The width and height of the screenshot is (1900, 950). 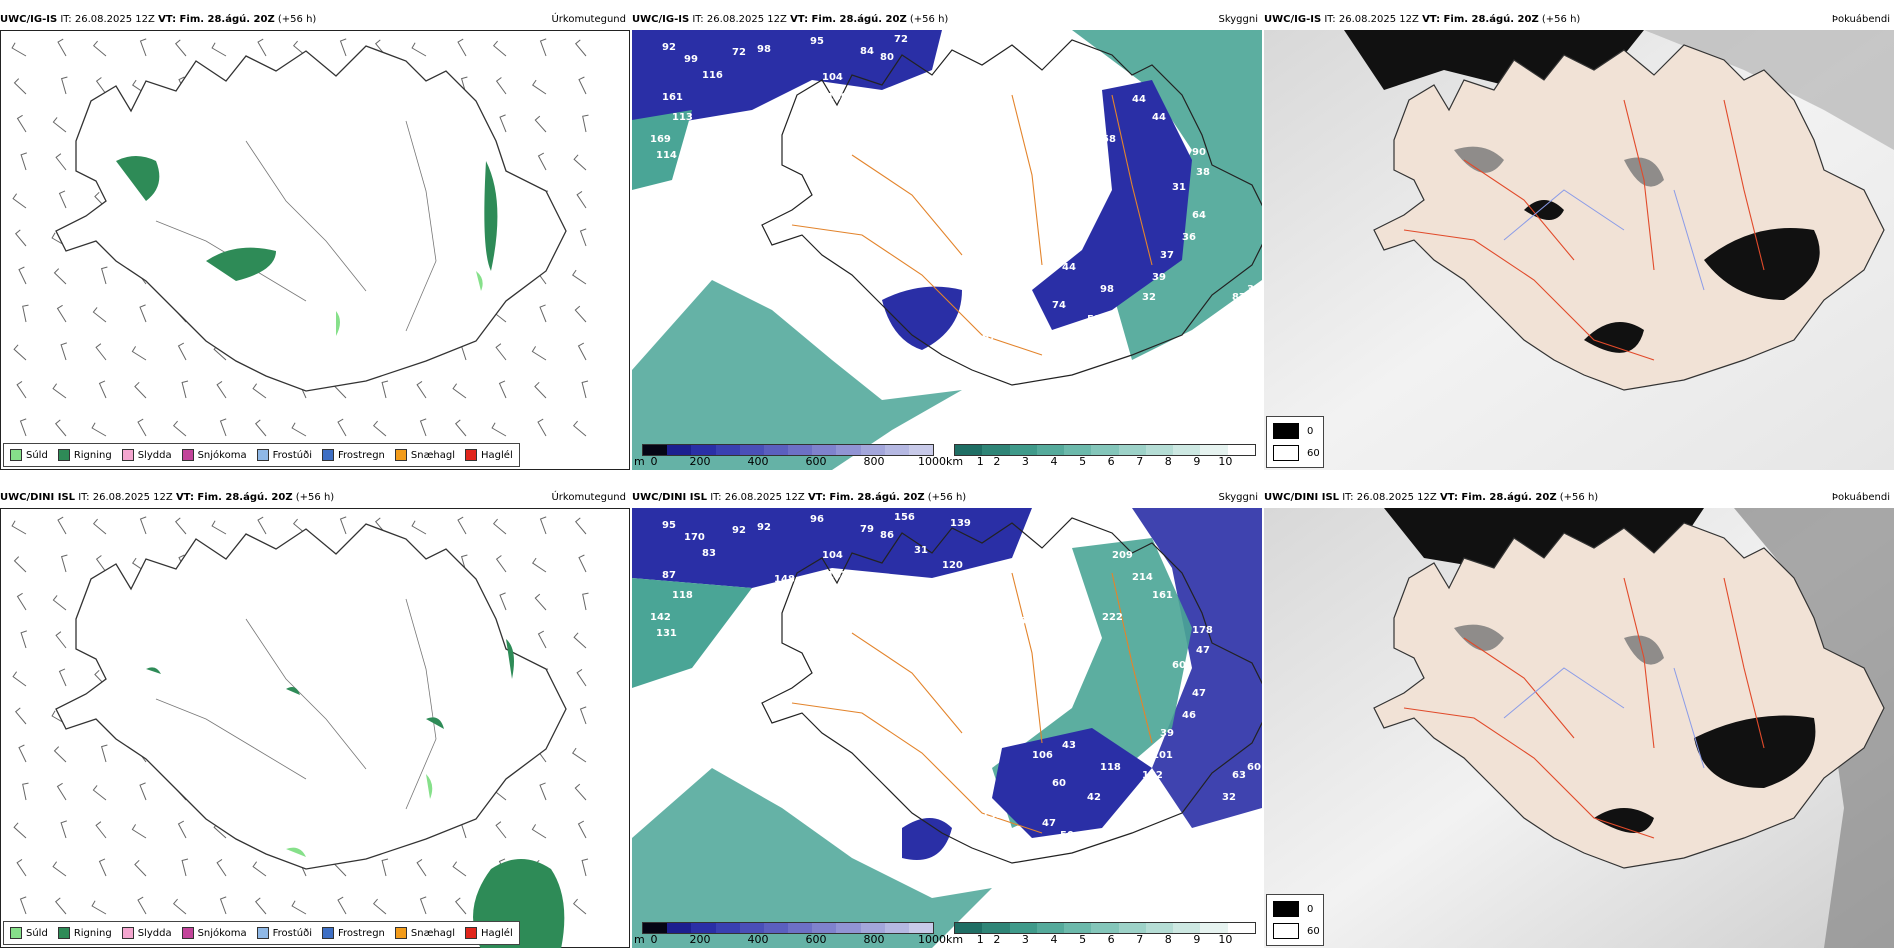 What do you see at coordinates (666, 633) in the screenshot?
I see `cloud-base-label: 131` at bounding box center [666, 633].